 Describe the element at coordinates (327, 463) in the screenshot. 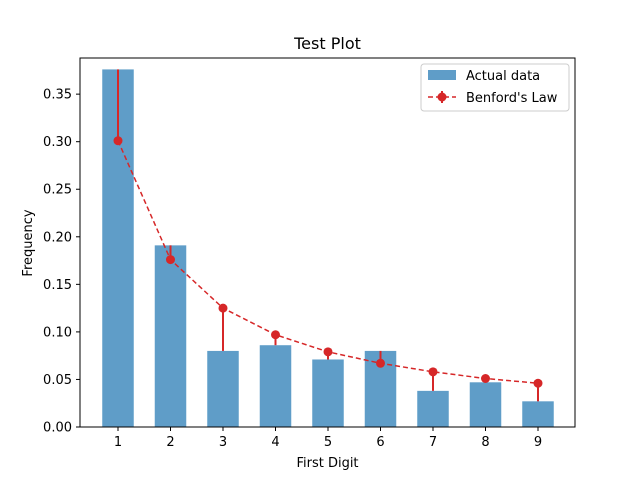

I see `x-axis-label: First Digit` at that location.